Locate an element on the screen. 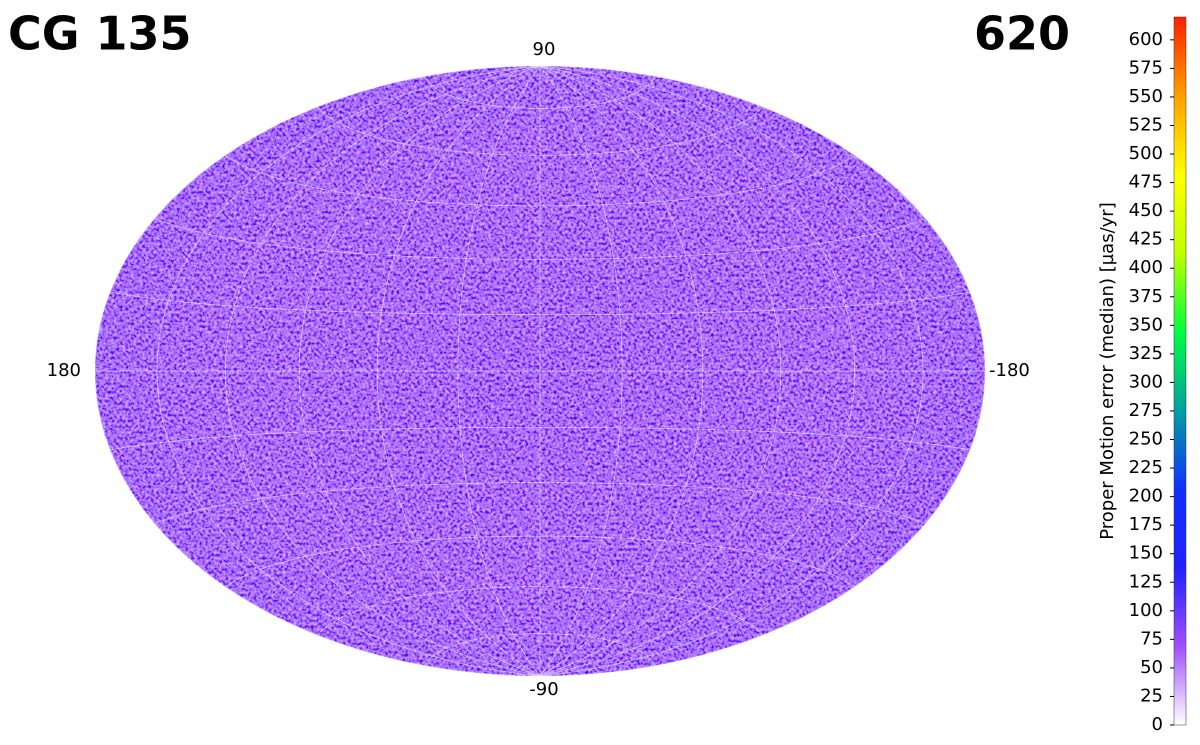 This screenshot has height=745, width=1200. colorbar-tick-label: 250 is located at coordinates (1146, 439).